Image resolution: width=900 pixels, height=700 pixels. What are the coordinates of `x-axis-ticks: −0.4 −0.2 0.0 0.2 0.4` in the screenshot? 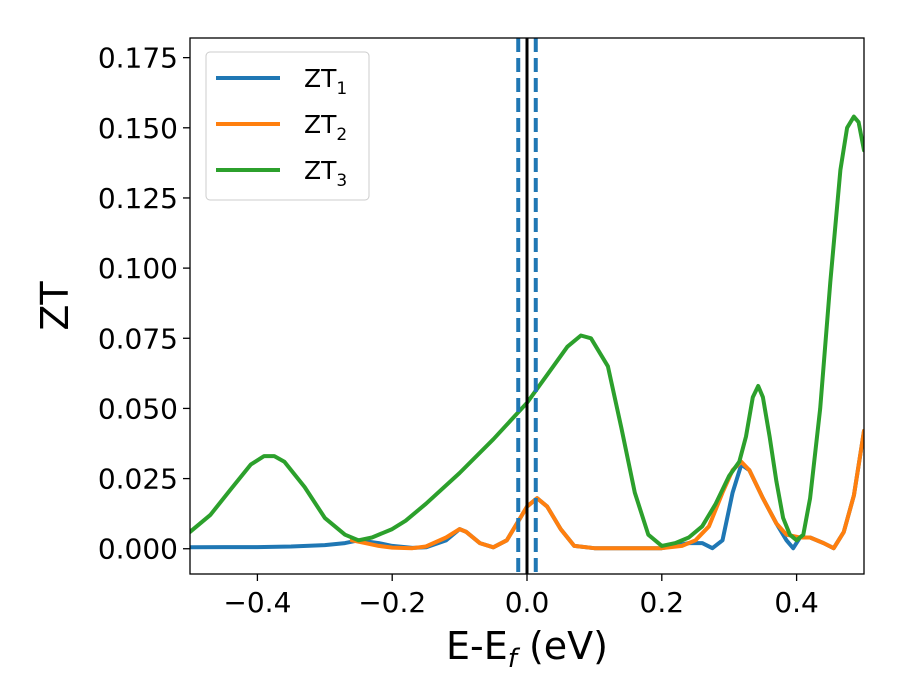 It's located at (521, 596).